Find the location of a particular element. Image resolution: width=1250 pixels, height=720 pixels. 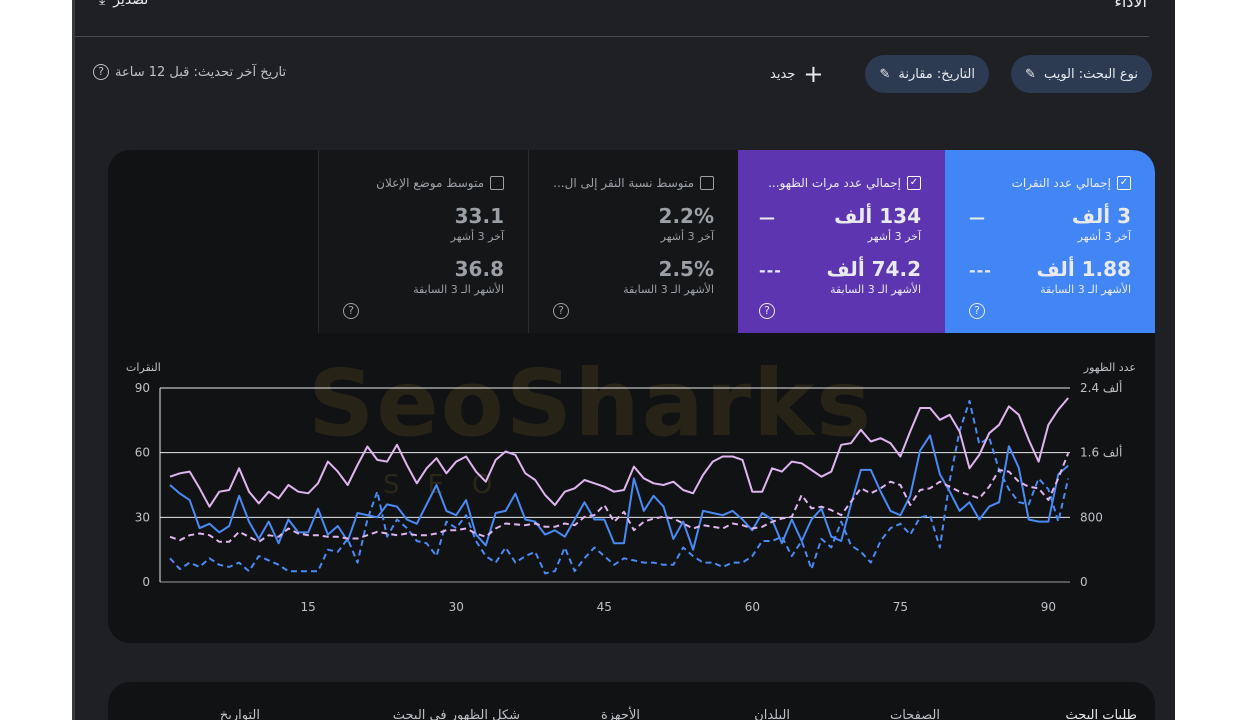

left-axis-label: النقرات is located at coordinates (143, 367).